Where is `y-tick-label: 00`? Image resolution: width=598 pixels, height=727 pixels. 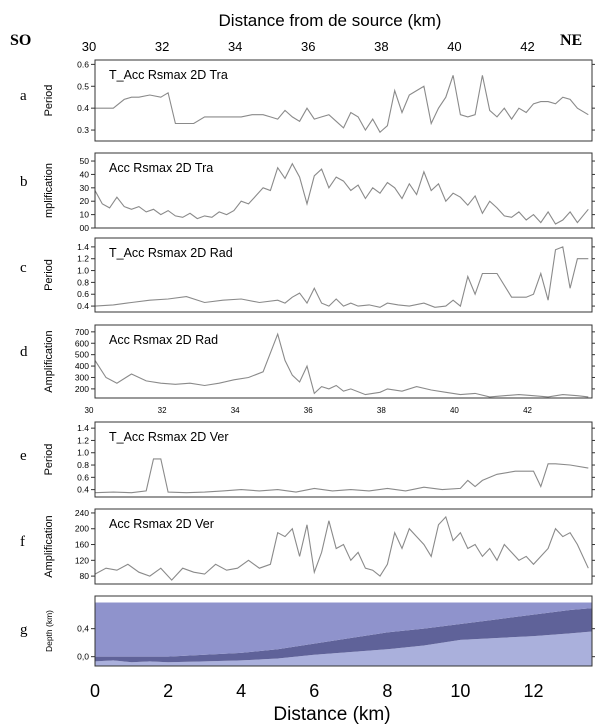
y-tick-label: 00 is located at coordinates (85, 228).